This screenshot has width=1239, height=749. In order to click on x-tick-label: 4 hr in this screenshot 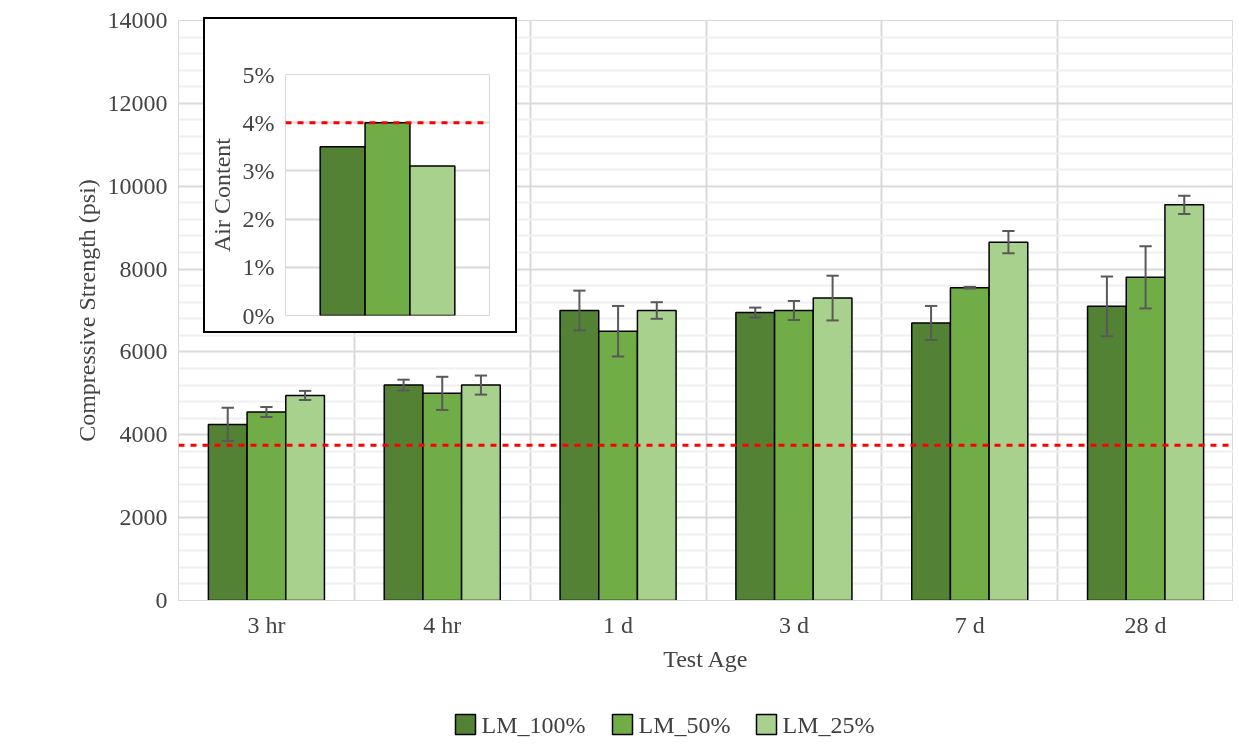, I will do `click(442, 624)`.